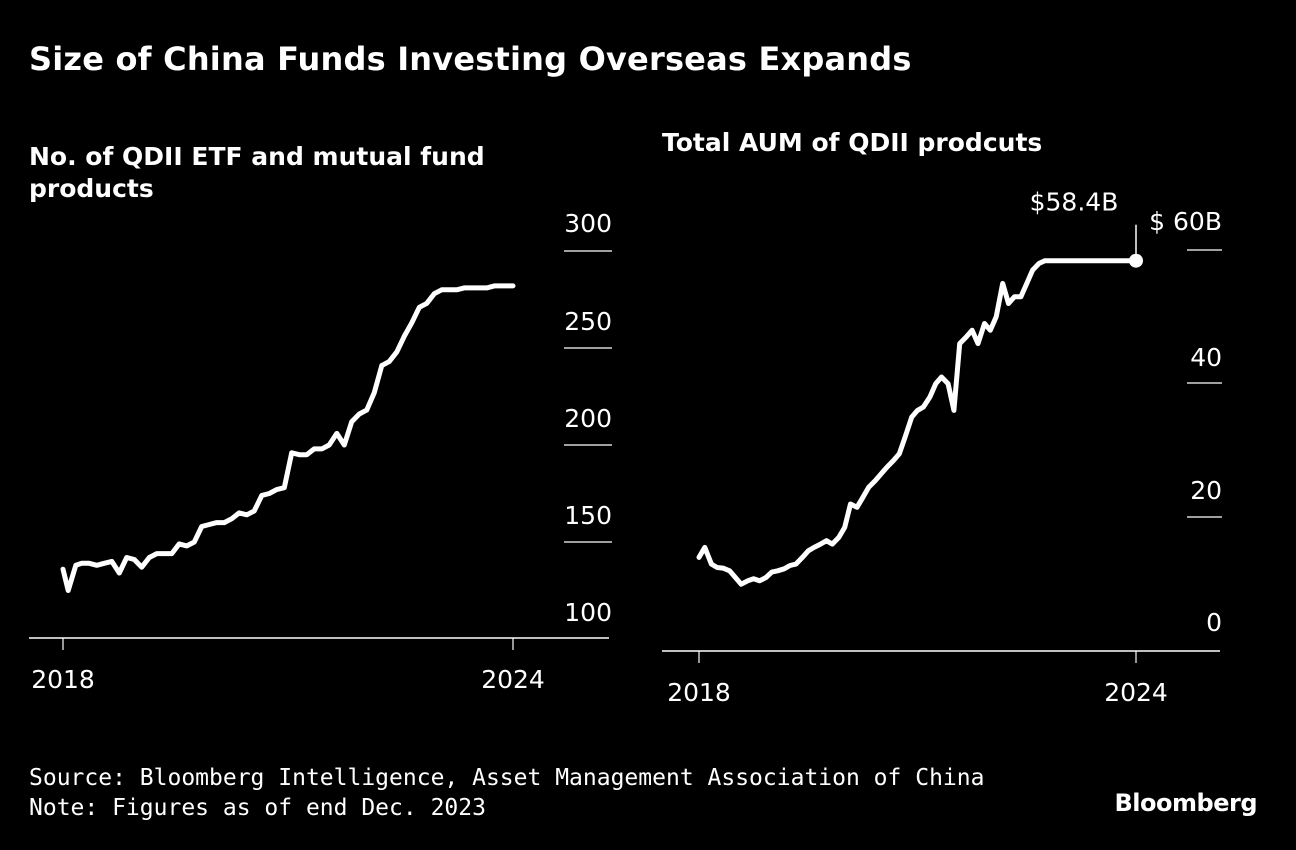 The image size is (1296, 850). Describe the element at coordinates (1186, 803) in the screenshot. I see `bloomberg-logo: Bloomberg` at that location.